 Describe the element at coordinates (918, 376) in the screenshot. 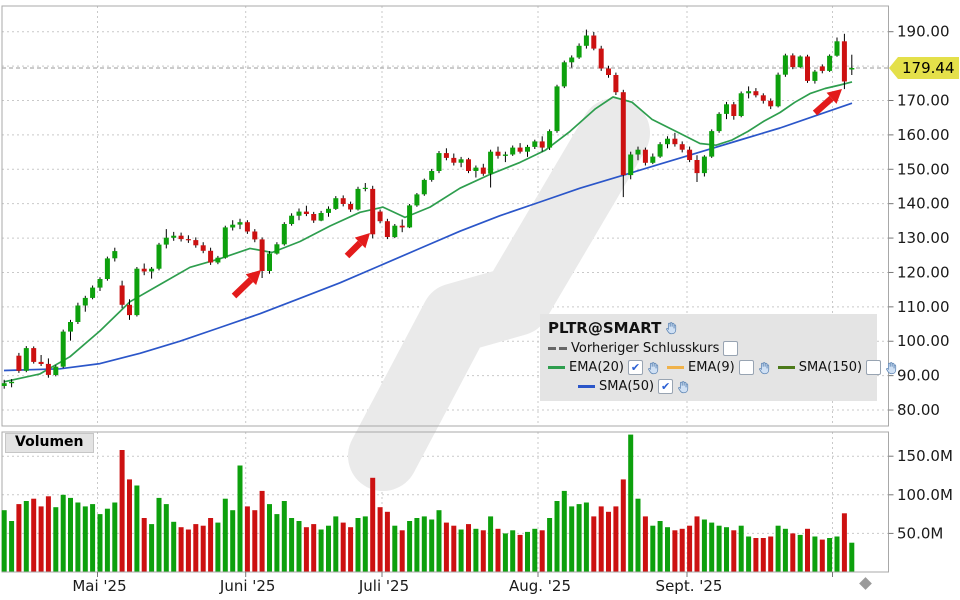

I see `price-axis-label: 90.00` at that location.